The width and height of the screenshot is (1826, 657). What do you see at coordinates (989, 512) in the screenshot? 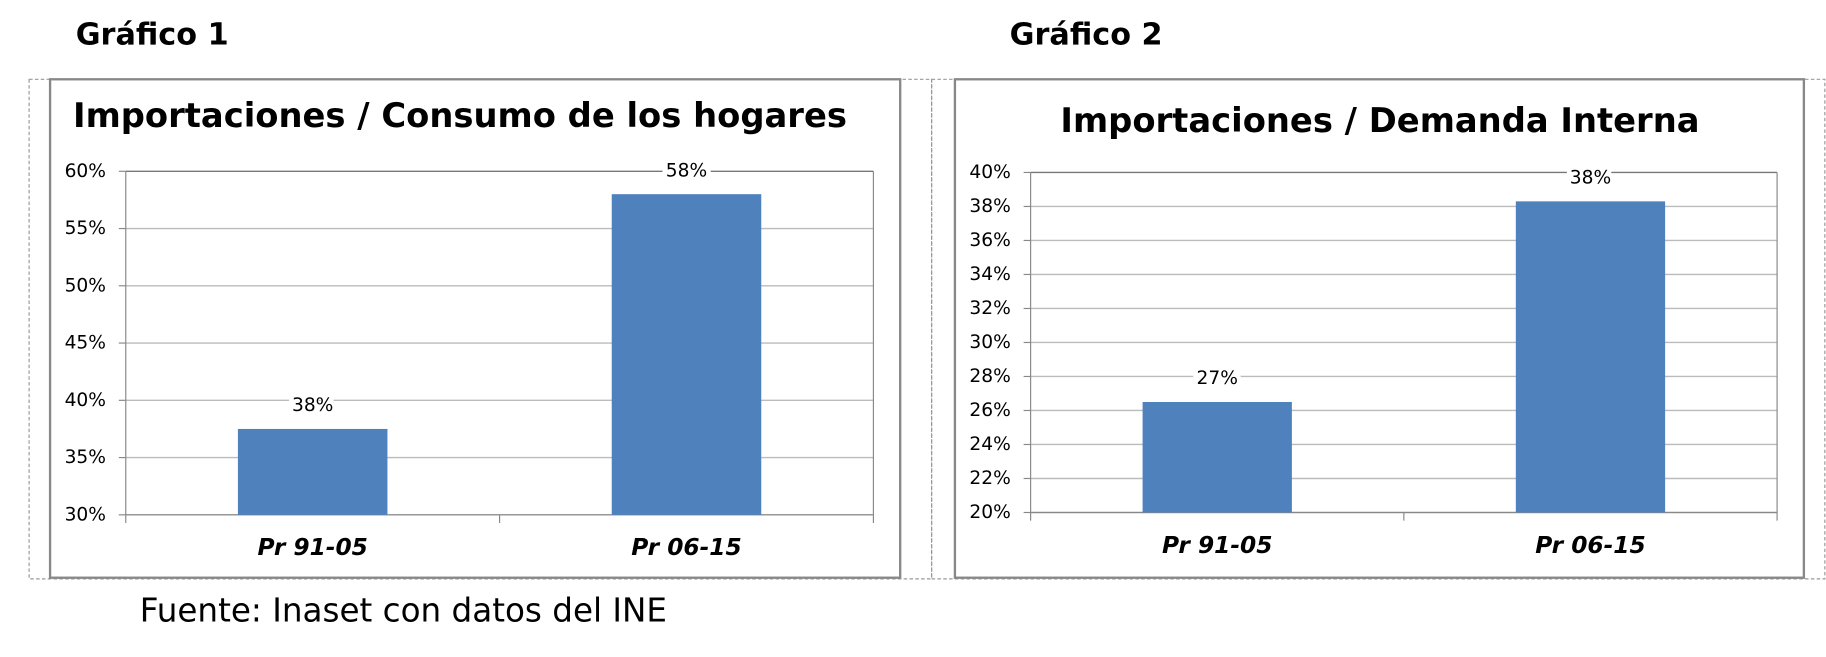
I see `y-tick-label: 20%` at bounding box center [989, 512].